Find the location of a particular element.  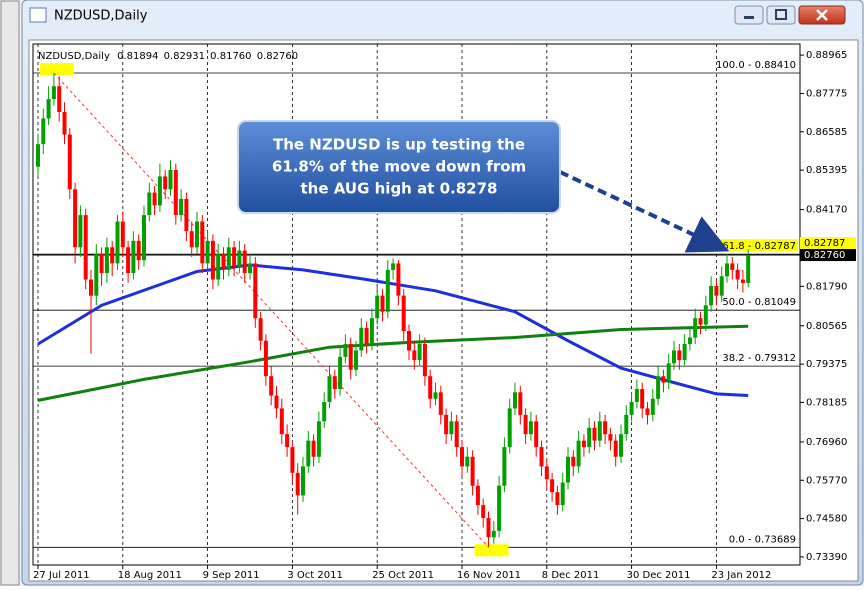

x-tick-label: 16 Nov 2011 is located at coordinates (489, 575).